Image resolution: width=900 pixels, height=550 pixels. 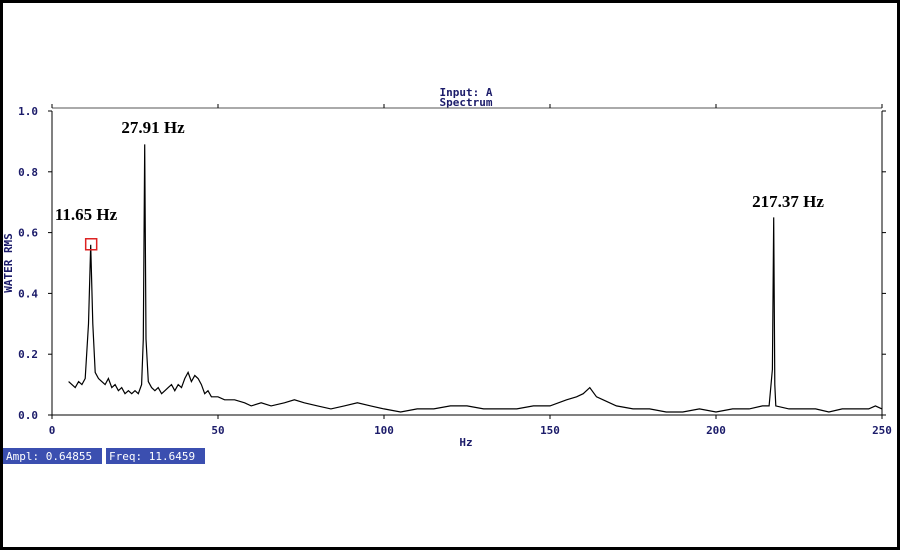 What do you see at coordinates (8, 263) in the screenshot?
I see `y-axis-label: WATER RMS` at bounding box center [8, 263].